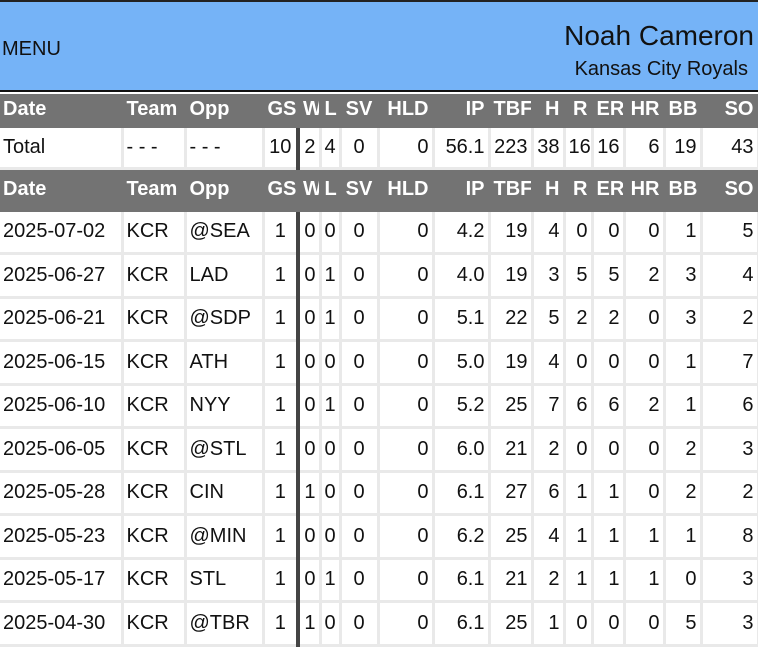 The width and height of the screenshot is (758, 666). Describe the element at coordinates (225, 450) in the screenshot. I see `opp-cell: @STL` at that location.